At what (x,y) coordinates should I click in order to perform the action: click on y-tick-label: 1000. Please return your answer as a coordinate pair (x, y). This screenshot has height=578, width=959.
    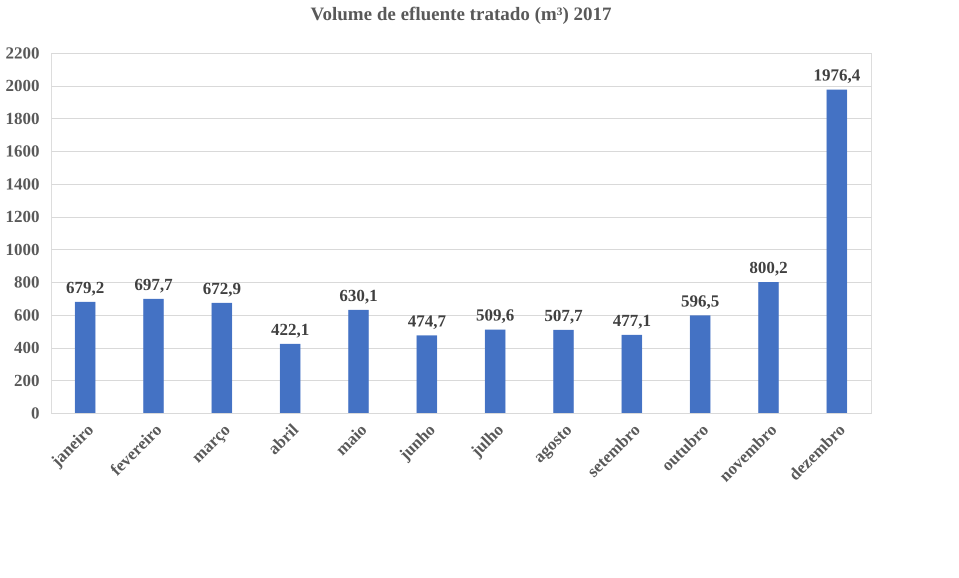
    Looking at the image, I should click on (23, 249).